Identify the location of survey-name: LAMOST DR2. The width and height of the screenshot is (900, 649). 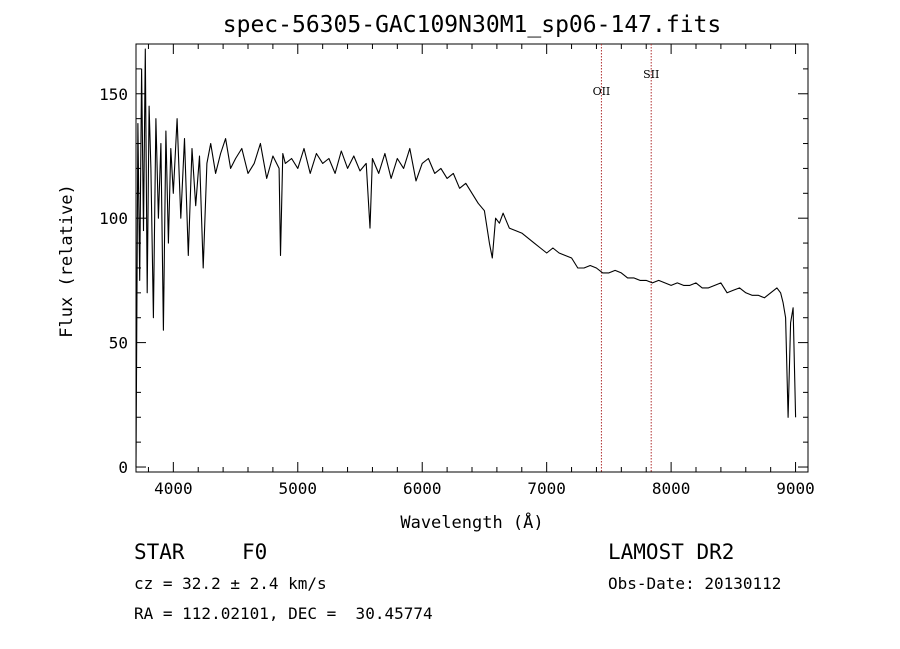
(671, 552).